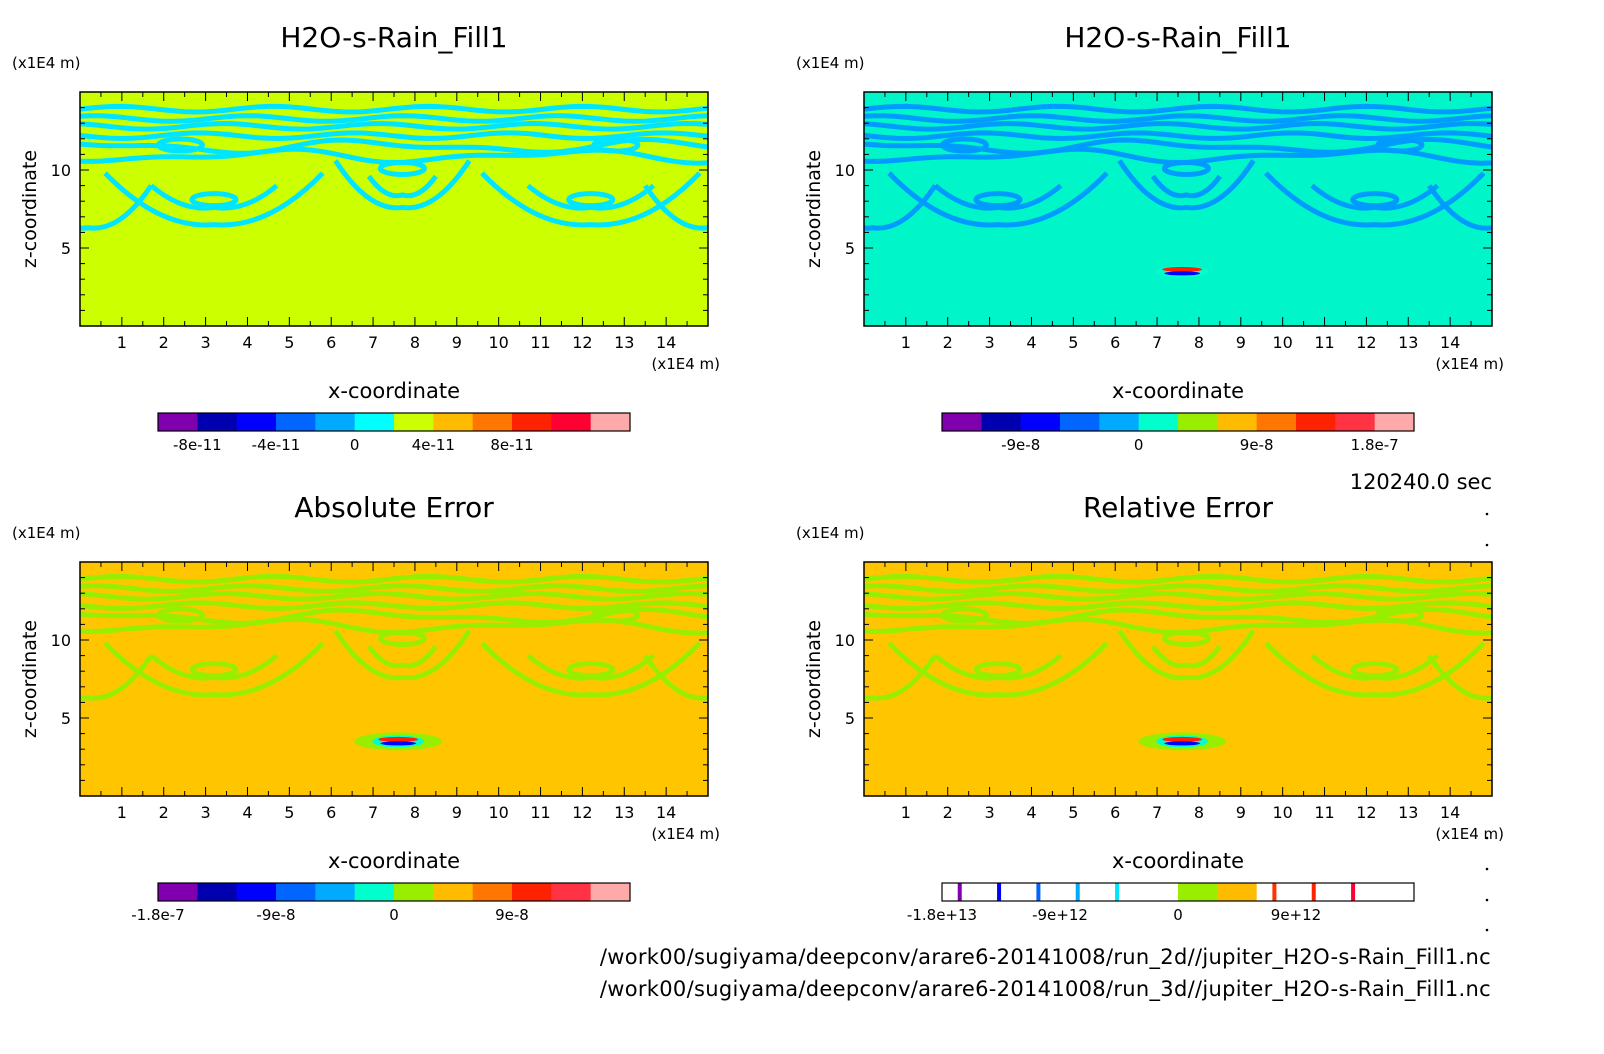  I want to click on colorbar-label: -9e-8, so click(275, 915).